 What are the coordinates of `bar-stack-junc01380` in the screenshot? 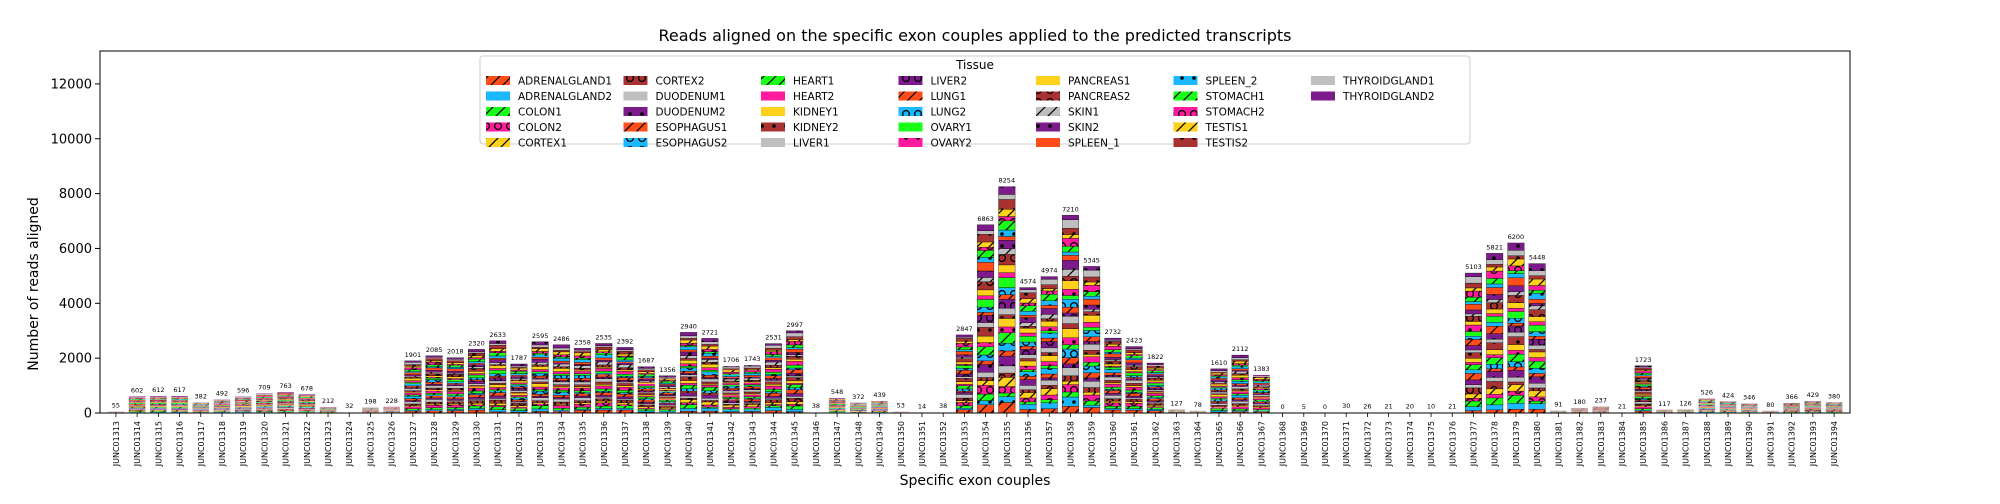 It's located at (1537, 338).